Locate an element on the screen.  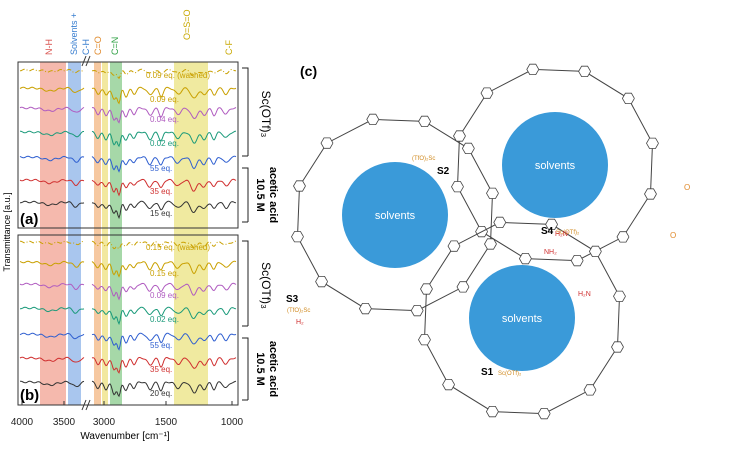
band-label: Solvents + is located at coordinates (74, 34).